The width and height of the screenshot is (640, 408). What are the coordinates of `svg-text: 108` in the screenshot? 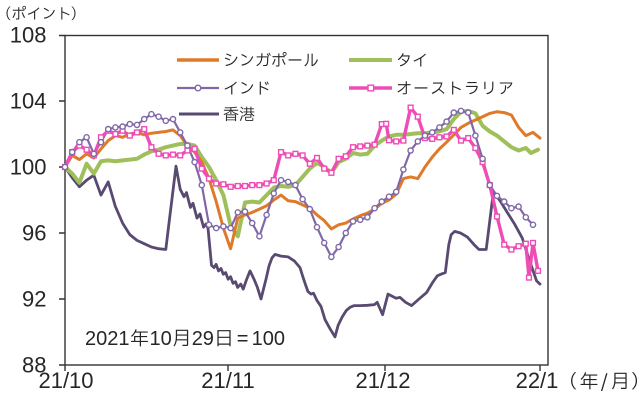 It's located at (28, 35).